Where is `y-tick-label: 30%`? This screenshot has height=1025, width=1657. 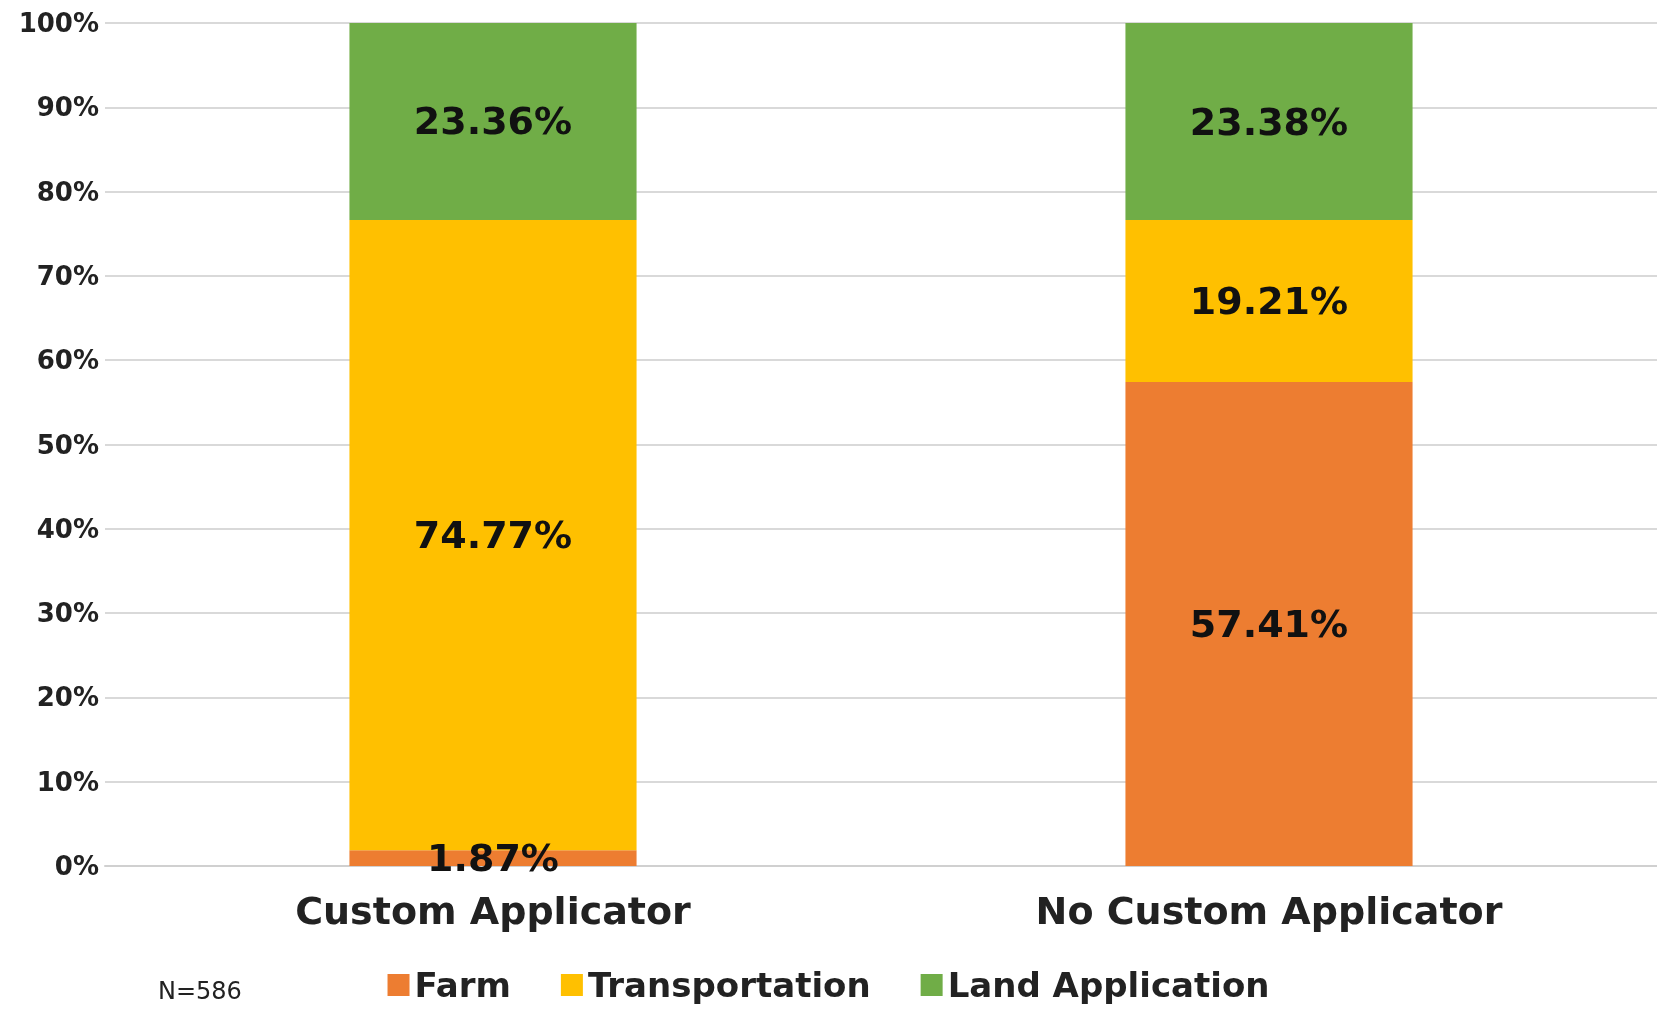 y-tick-label: 30% is located at coordinates (67, 613).